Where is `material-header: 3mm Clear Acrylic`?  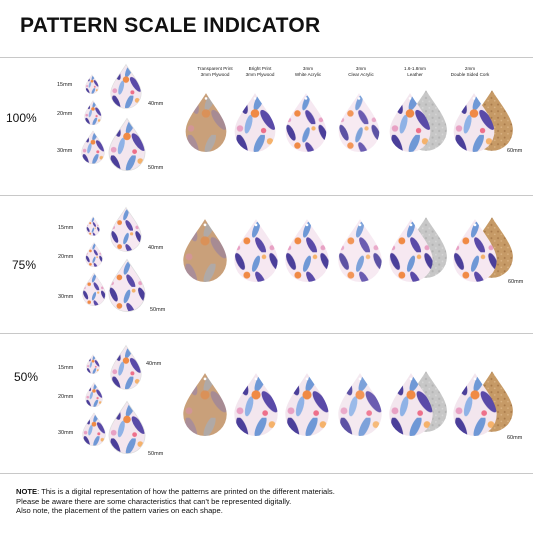 material-header: 3mm Clear Acrylic is located at coordinates (361, 71).